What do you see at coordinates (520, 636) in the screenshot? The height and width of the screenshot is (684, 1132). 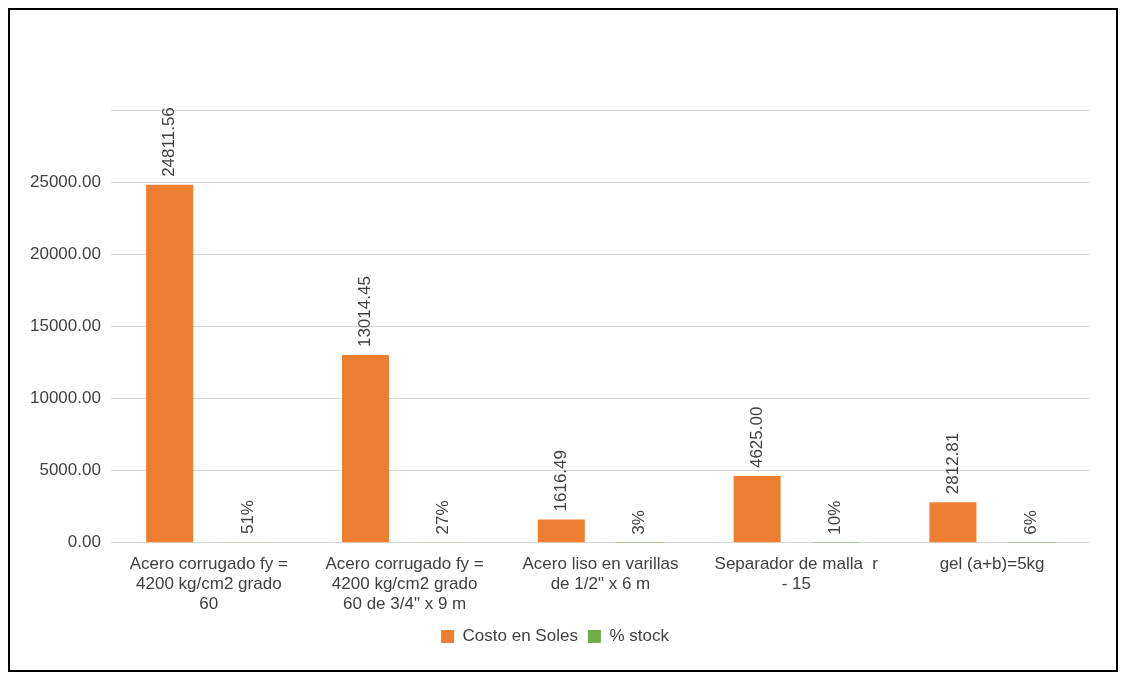 I see `legend-label: Costo en Soles` at bounding box center [520, 636].